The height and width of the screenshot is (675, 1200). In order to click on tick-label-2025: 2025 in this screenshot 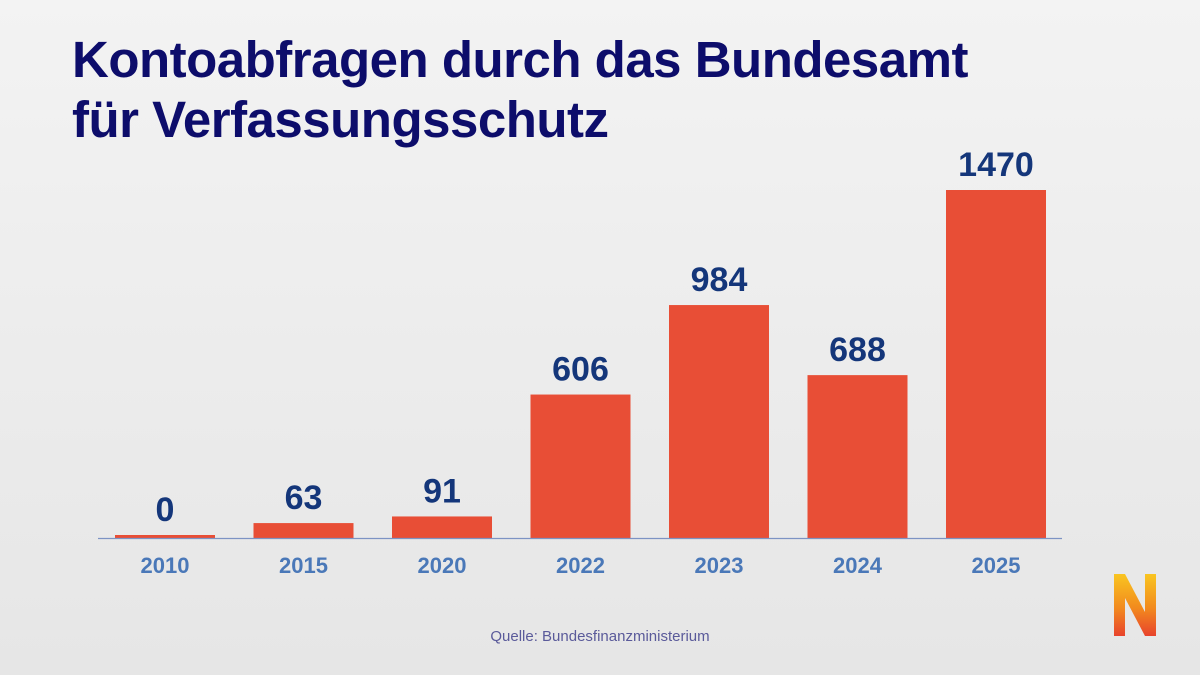, I will do `click(996, 565)`.